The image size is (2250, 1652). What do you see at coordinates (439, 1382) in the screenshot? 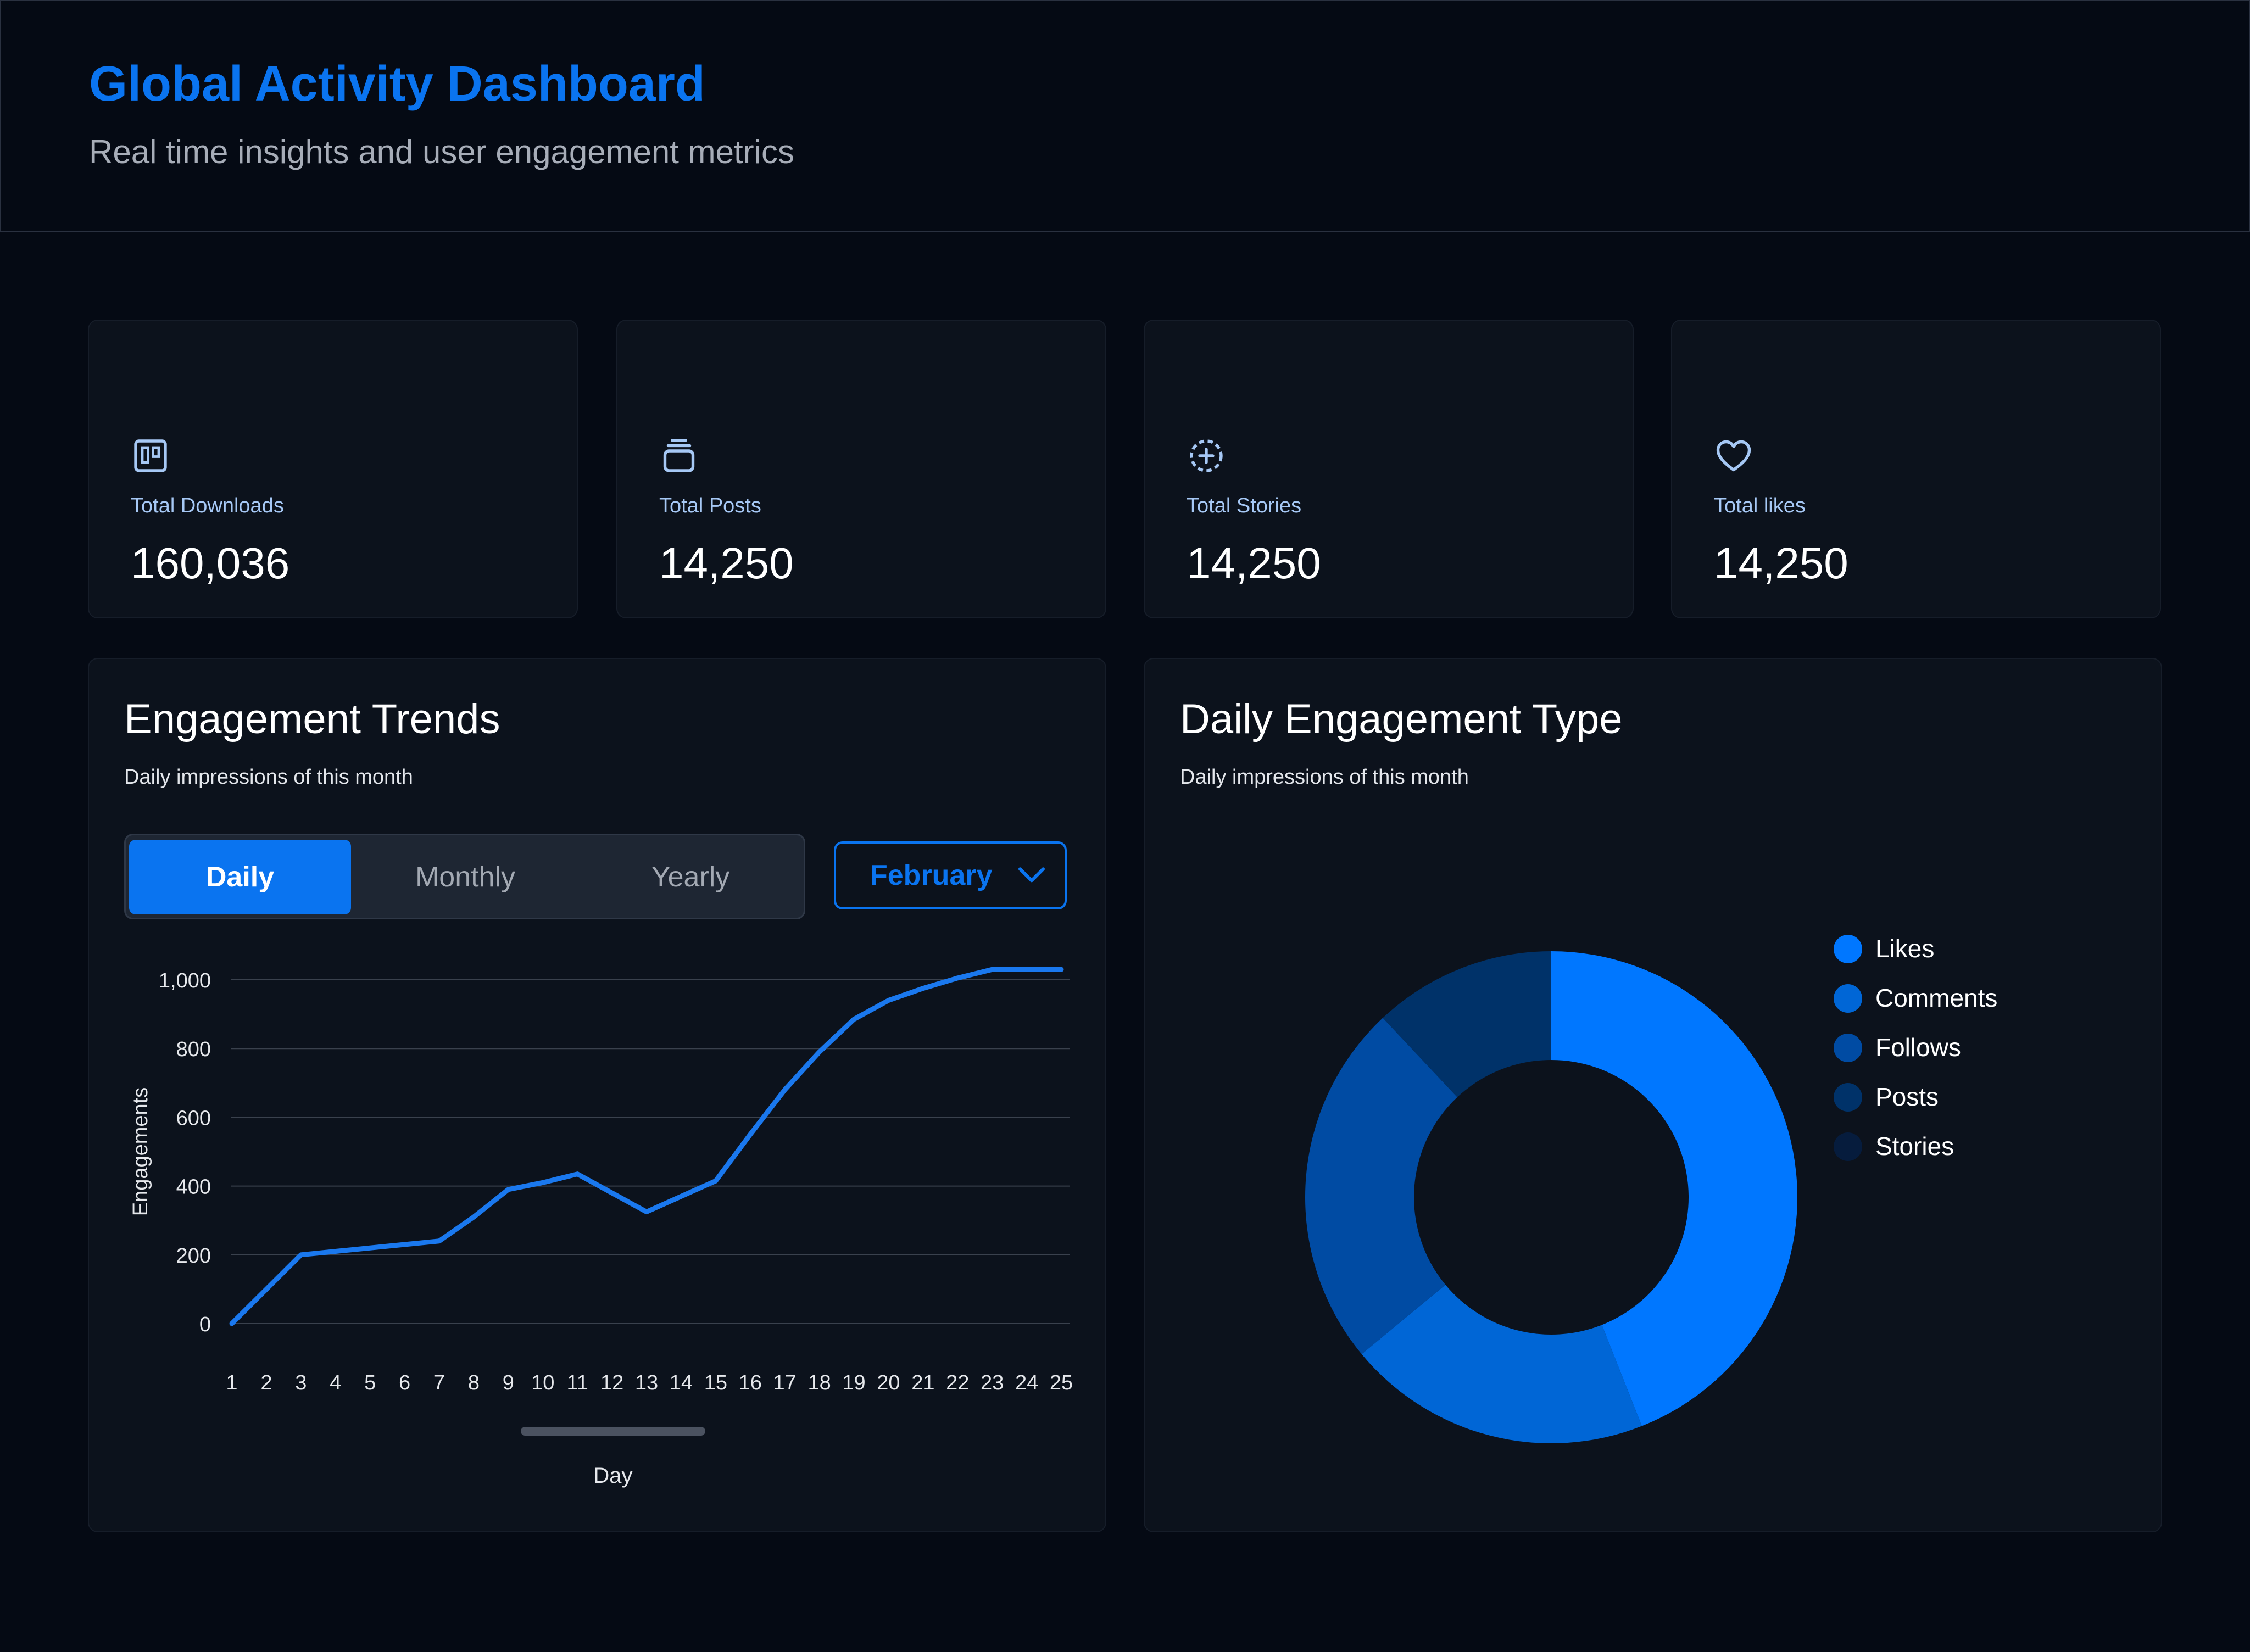
I see `x-tick-label: 7` at bounding box center [439, 1382].